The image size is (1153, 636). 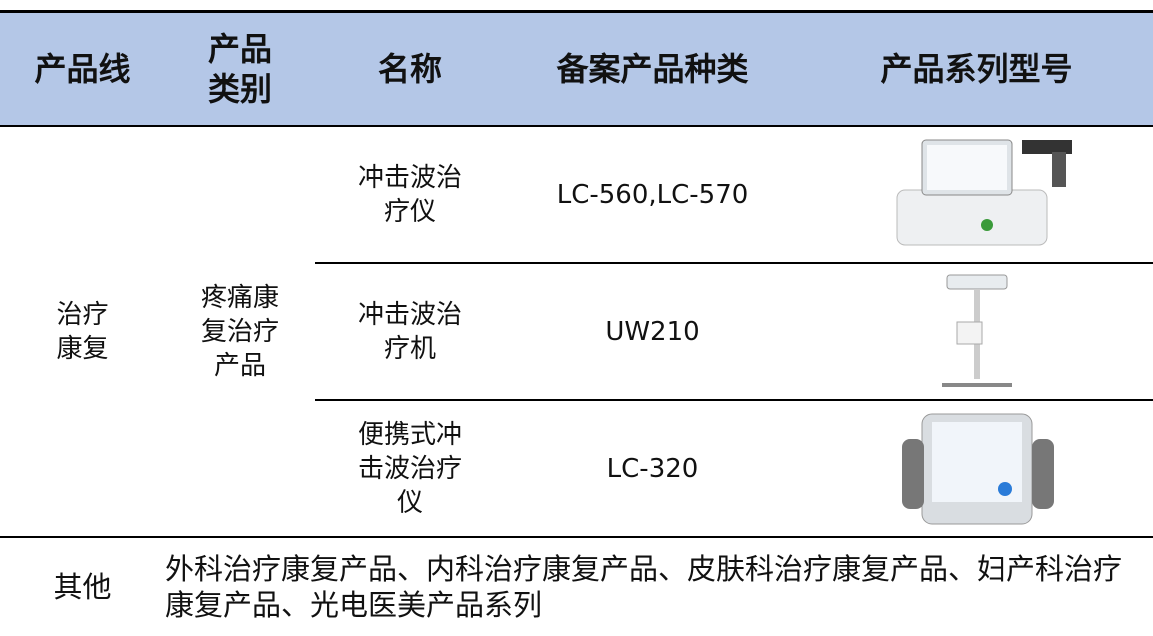 I want to click on cell-text: 其他, so click(x=82, y=587).